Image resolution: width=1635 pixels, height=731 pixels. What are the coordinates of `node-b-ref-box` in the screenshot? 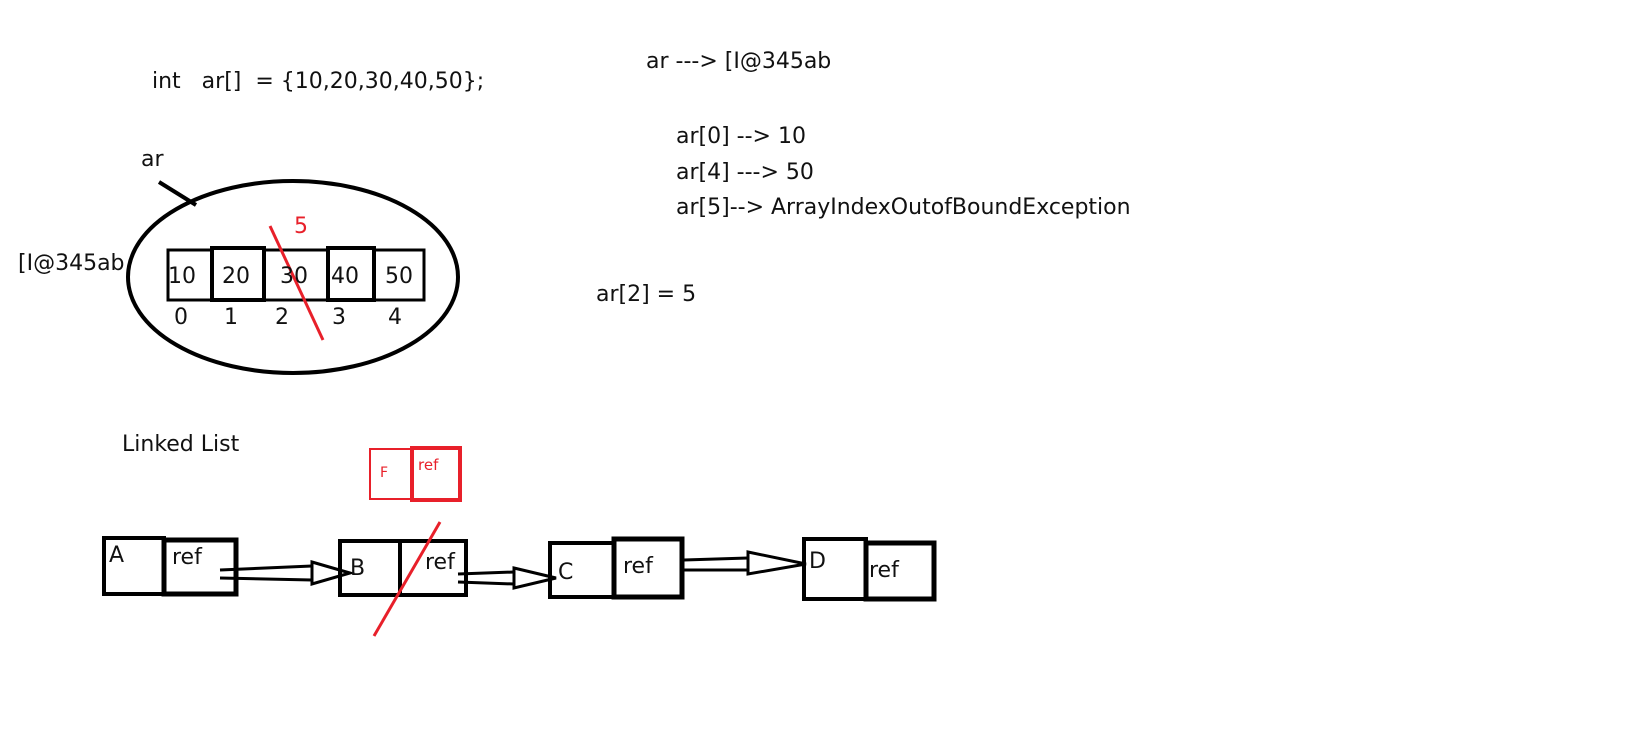 It's located at (433, 568).